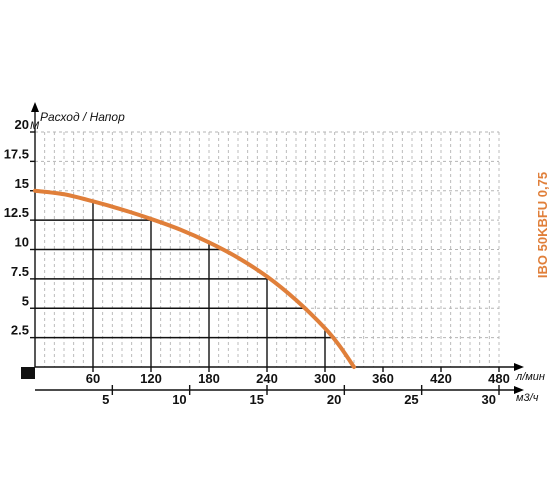 The height and width of the screenshot is (504, 560). Describe the element at coordinates (105, 399) in the screenshot. I see `x2-tick-label: 5` at that location.